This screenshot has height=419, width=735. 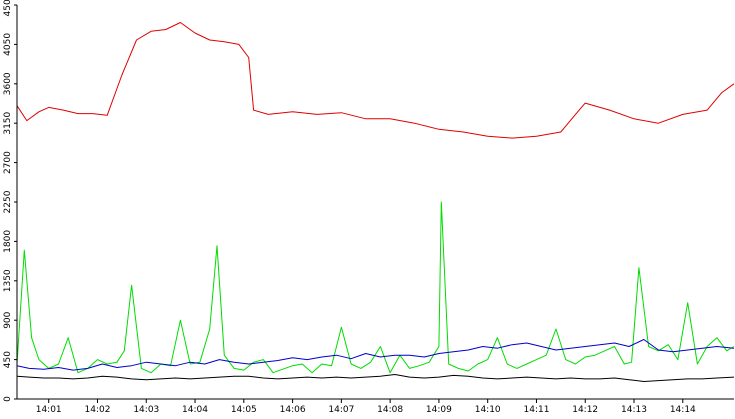 What do you see at coordinates (8, 122) in the screenshot?
I see `y-tick-label: 3150` at bounding box center [8, 122].